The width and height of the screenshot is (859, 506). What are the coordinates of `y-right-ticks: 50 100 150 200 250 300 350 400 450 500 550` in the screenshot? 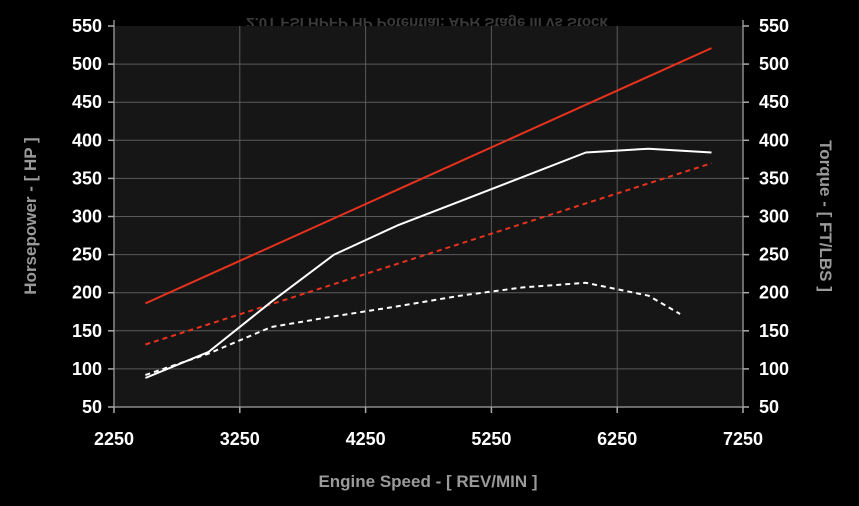 It's located at (766, 216).